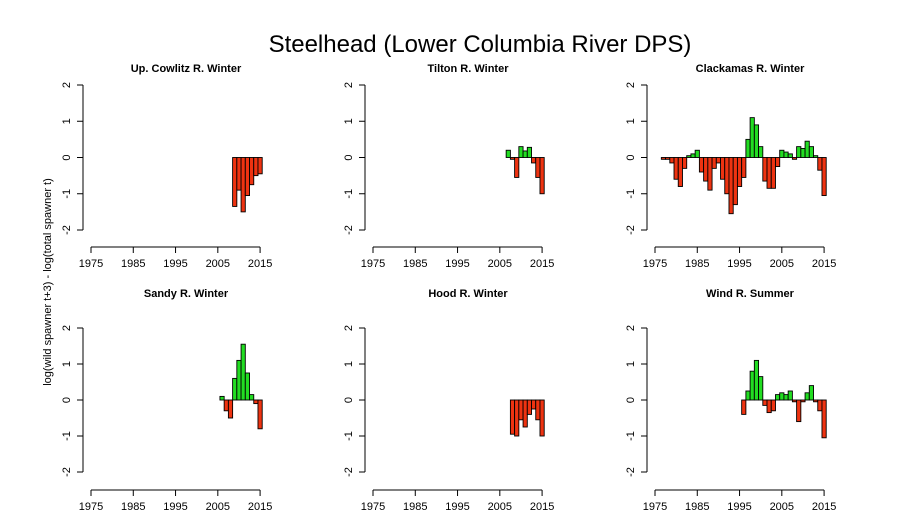  Describe the element at coordinates (750, 294) in the screenshot. I see `panel-title: Wind R. Summer` at that location.